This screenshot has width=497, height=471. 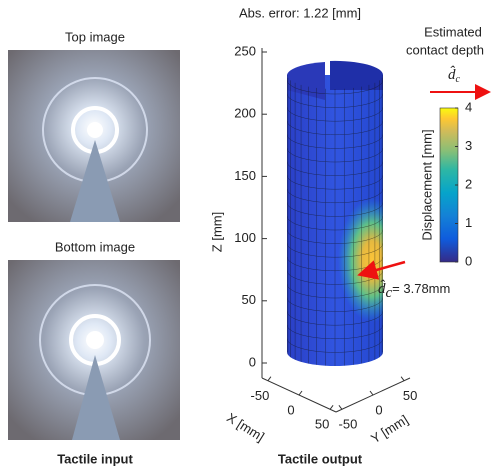 I want to click on annotation-arrow, so click(x=381, y=270).